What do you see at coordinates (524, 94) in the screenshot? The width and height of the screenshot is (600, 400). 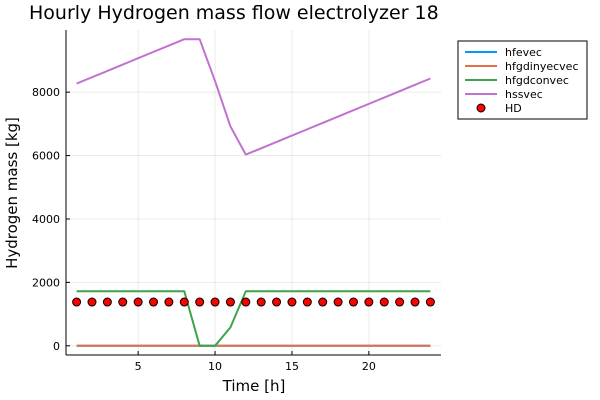 I see `legend-label: hssvec` at bounding box center [524, 94].